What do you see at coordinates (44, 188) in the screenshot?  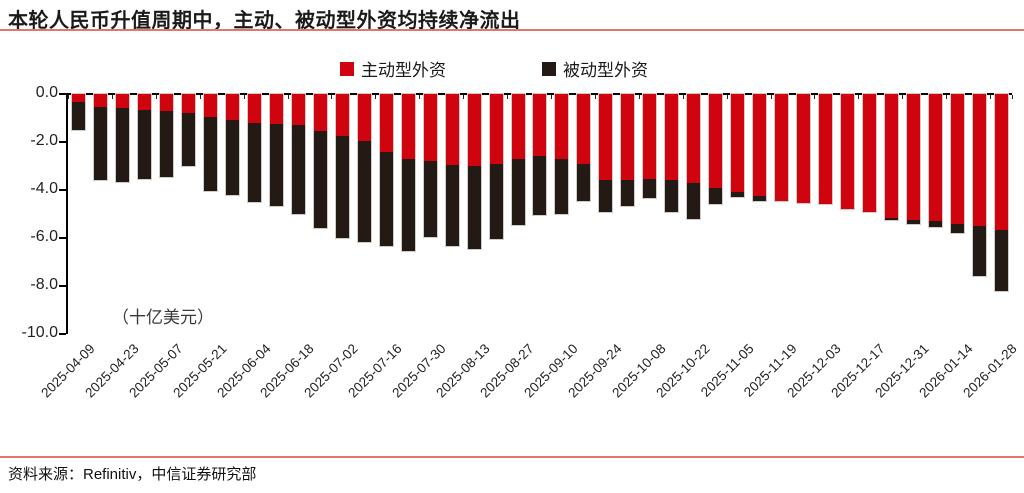 I see `y-tick-label: -4.0` at bounding box center [44, 188].